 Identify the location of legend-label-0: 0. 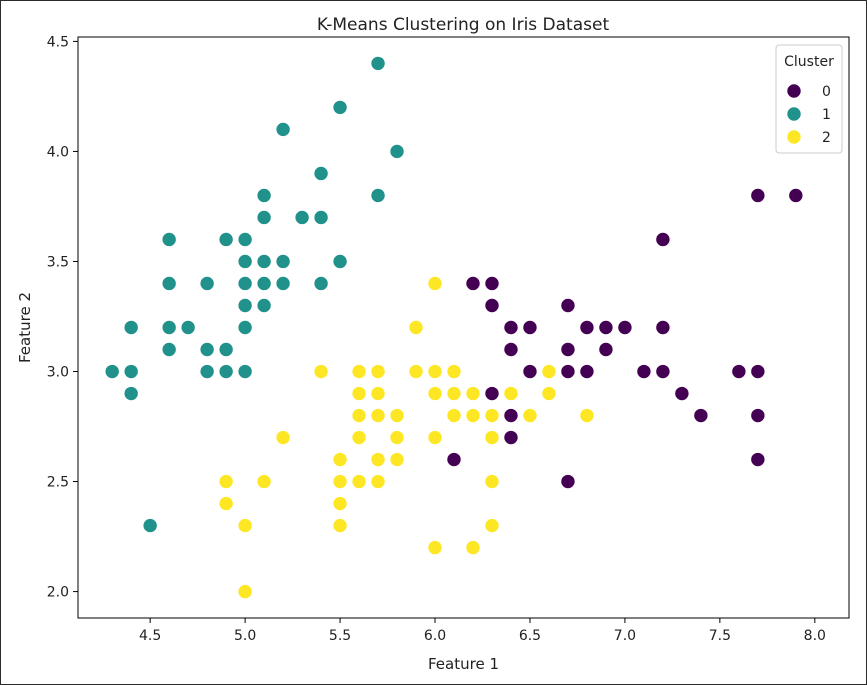
(826, 92).